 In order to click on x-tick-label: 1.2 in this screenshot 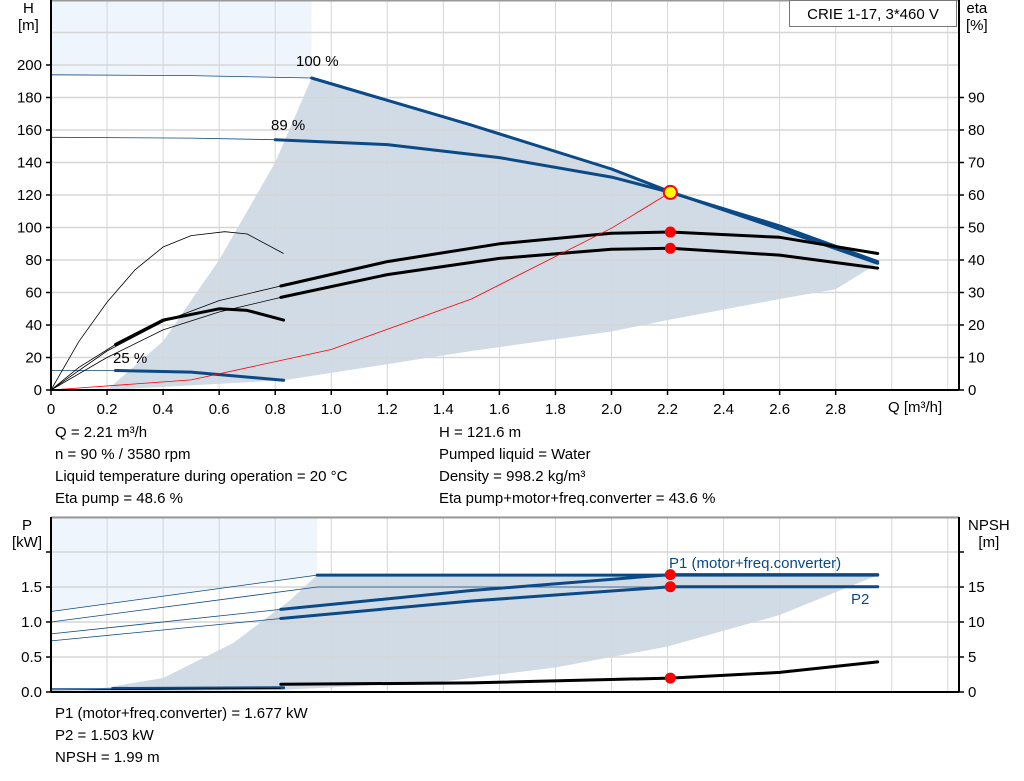, I will do `click(387, 409)`.